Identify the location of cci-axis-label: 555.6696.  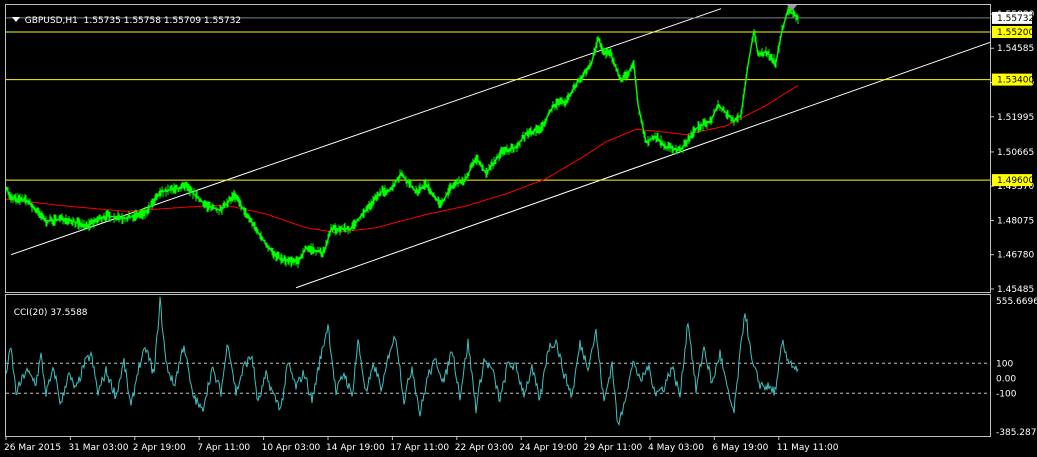
(1016, 302).